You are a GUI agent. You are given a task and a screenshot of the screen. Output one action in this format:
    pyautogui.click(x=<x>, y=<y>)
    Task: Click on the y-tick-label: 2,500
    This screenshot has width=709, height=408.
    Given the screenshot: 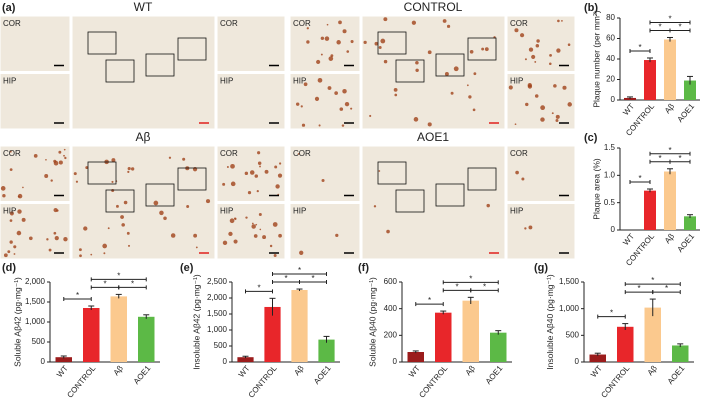 What is the action you would take?
    pyautogui.click(x=217, y=281)
    